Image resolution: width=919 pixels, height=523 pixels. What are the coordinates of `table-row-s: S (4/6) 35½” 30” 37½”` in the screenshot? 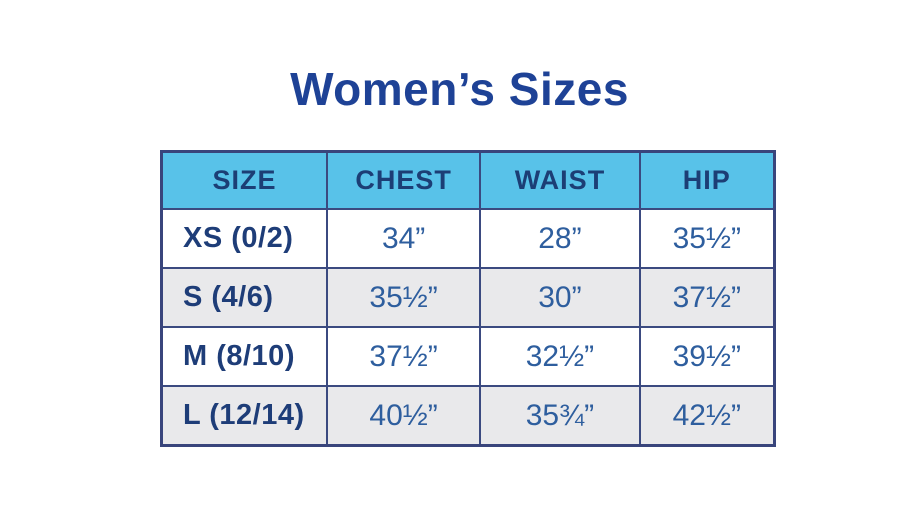 It's located at (468, 297).